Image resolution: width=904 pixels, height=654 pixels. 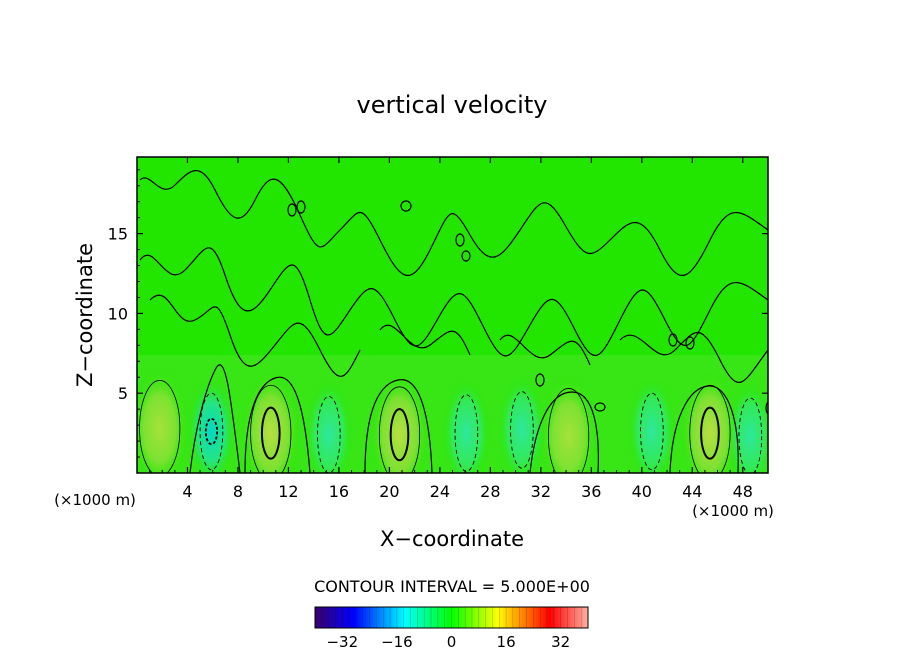 I want to click on cell-contours, so click(x=451, y=426).